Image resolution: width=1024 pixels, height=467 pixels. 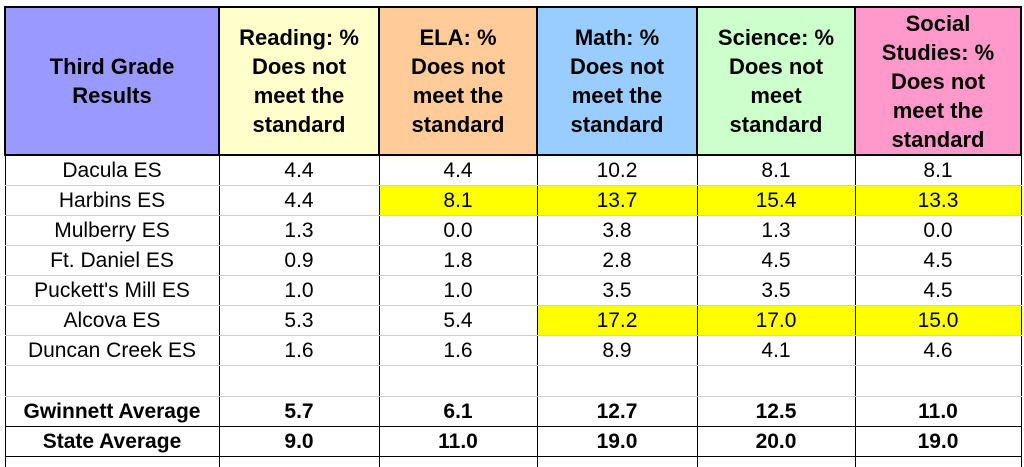 I want to click on science-value: 1.3, so click(x=776, y=231).